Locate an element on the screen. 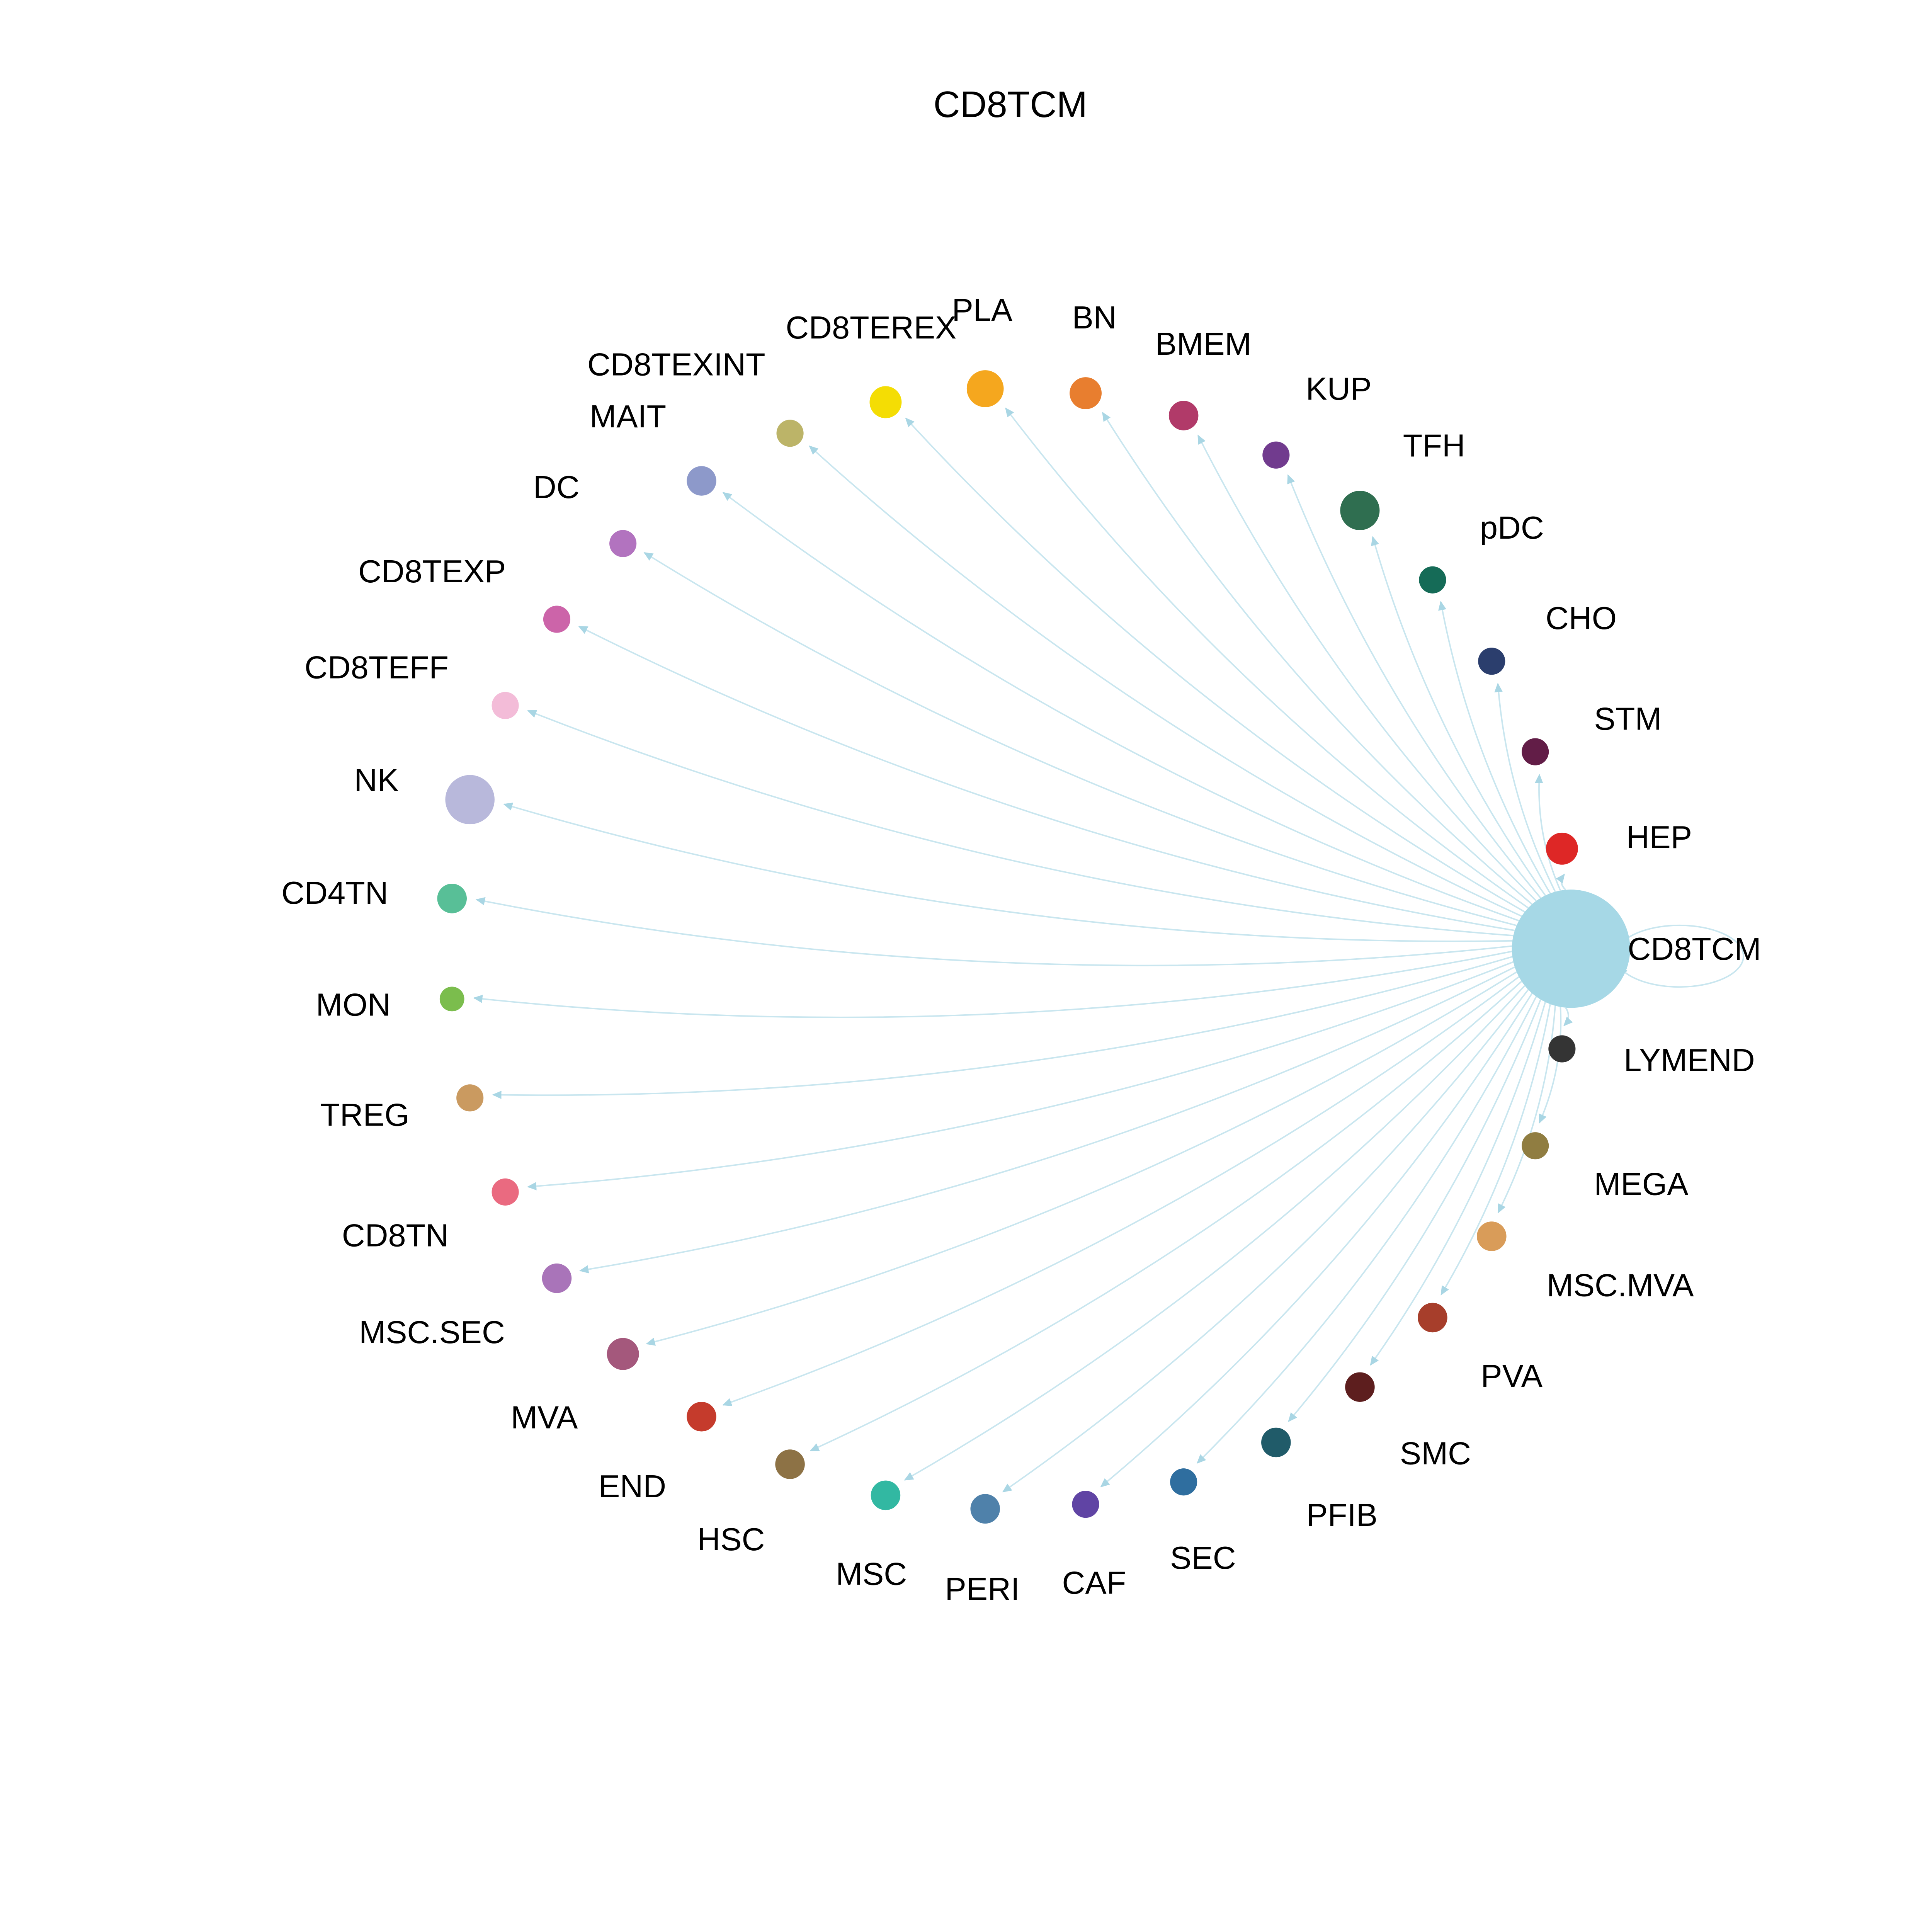 The image size is (1932, 1932). node-label-NK: NK is located at coordinates (376, 780).